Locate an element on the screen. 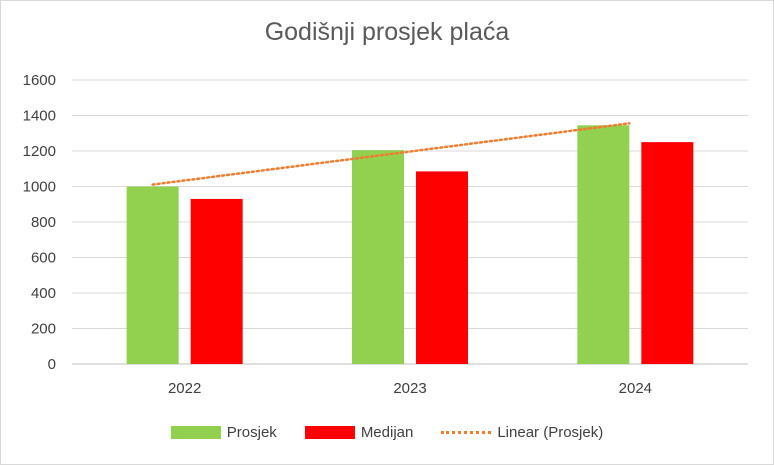  y-tick-label: 800 is located at coordinates (43, 222).